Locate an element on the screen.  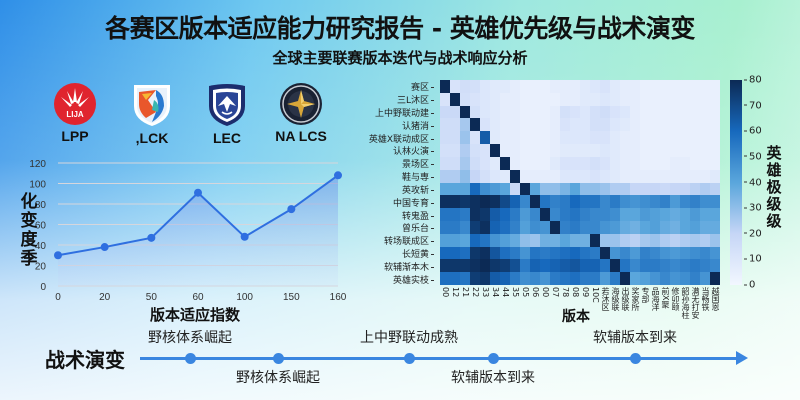
page-title: 各赛区版本适应能力研究报告 - 英雄优先级与战术演变 is located at coordinates (400, 28).